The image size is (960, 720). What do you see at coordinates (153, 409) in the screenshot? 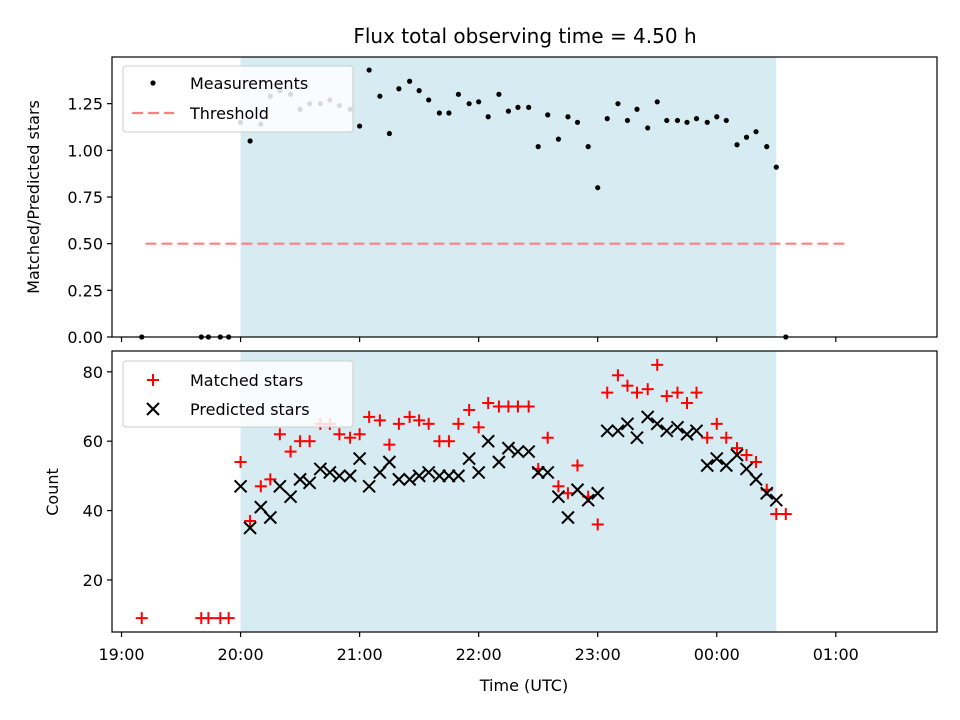
I see `legend-predicted-marker` at bounding box center [153, 409].